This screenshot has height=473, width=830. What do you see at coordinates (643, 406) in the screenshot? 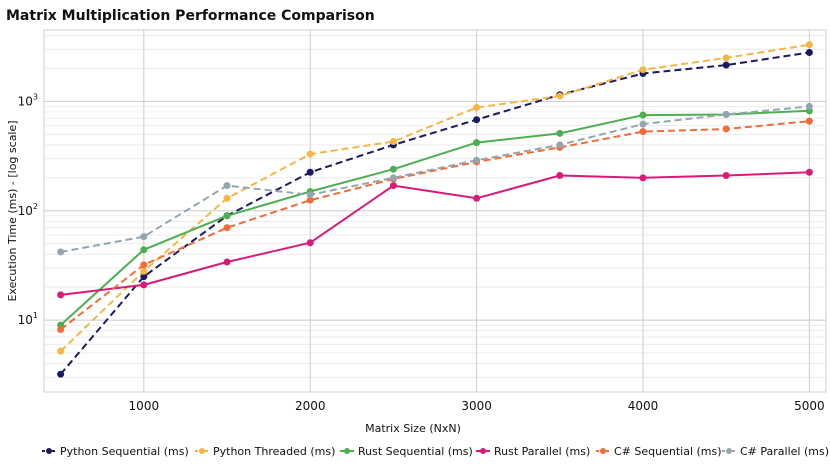
I see `x-tick-label: 4000` at bounding box center [643, 406].